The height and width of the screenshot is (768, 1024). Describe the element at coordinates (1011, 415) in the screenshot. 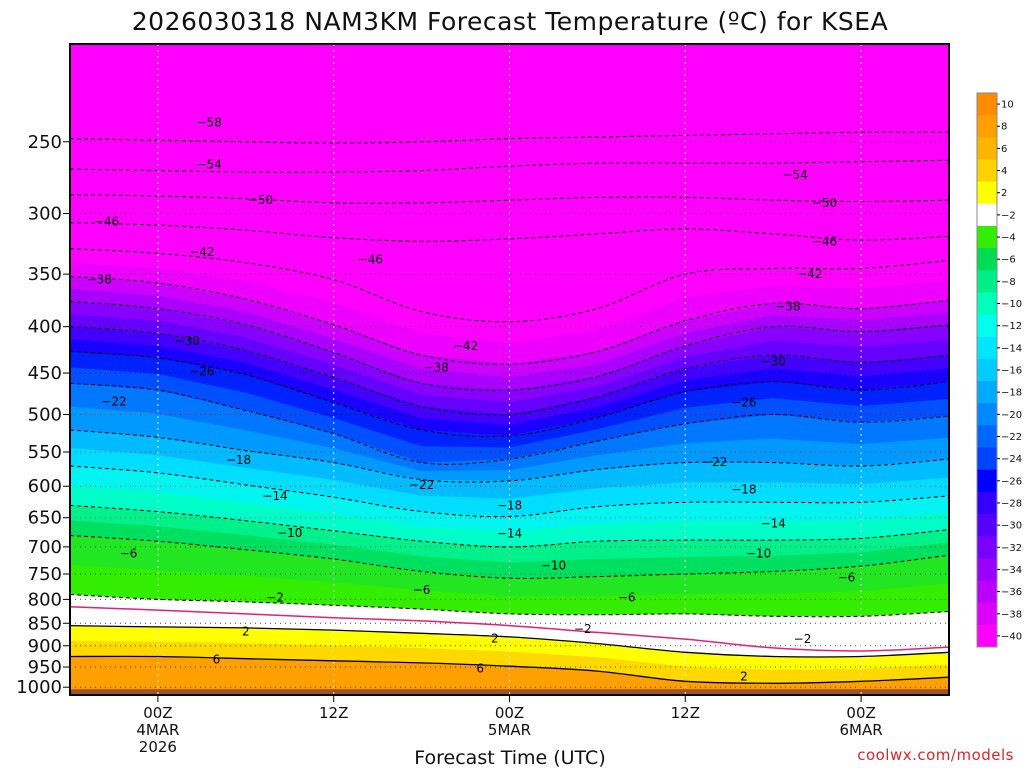

I see `colorbar-label: −20` at that location.